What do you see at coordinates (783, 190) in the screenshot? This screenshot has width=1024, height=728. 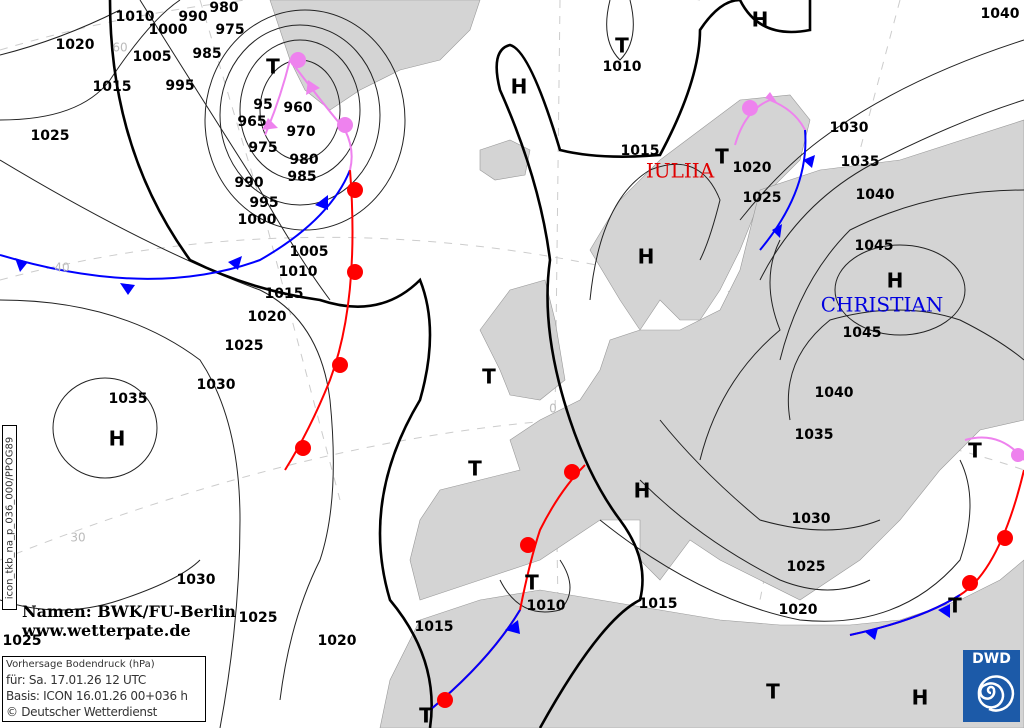 I see `cold-front-scandinavia` at bounding box center [783, 190].